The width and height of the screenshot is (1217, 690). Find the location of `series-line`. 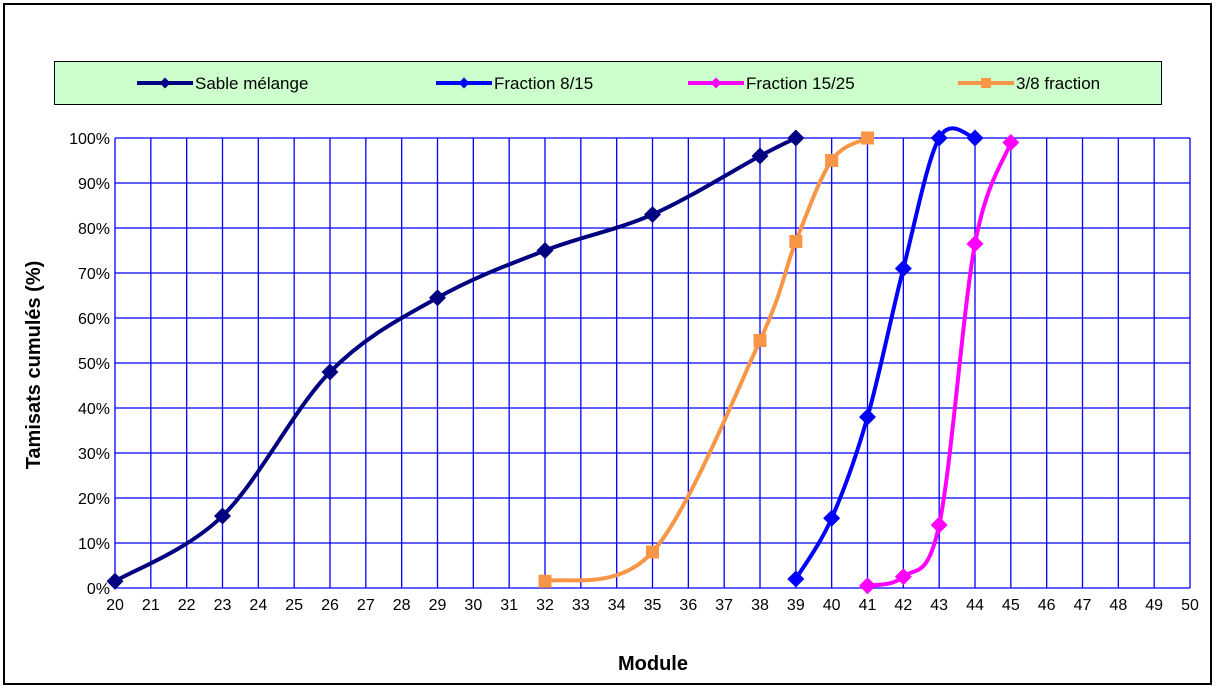

series-line is located at coordinates (885, 353).